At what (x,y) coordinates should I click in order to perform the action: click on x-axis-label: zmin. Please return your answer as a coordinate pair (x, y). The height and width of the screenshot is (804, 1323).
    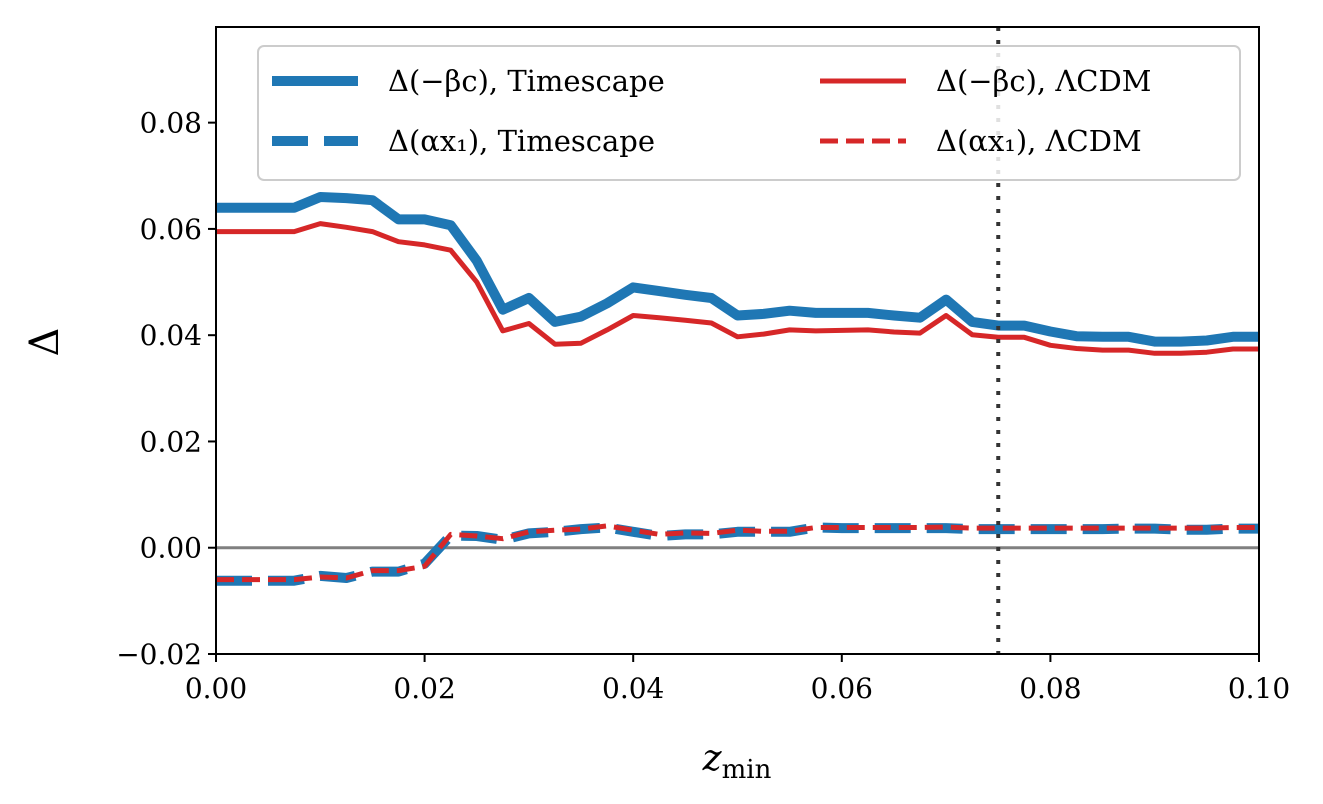
    Looking at the image, I should click on (737, 761).